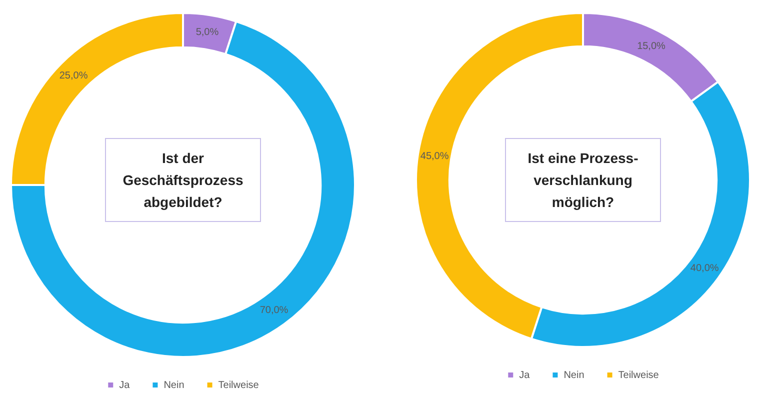  What do you see at coordinates (583, 180) in the screenshot?
I see `text: Ist eine Prozess-verschlankung möglich?` at bounding box center [583, 180].